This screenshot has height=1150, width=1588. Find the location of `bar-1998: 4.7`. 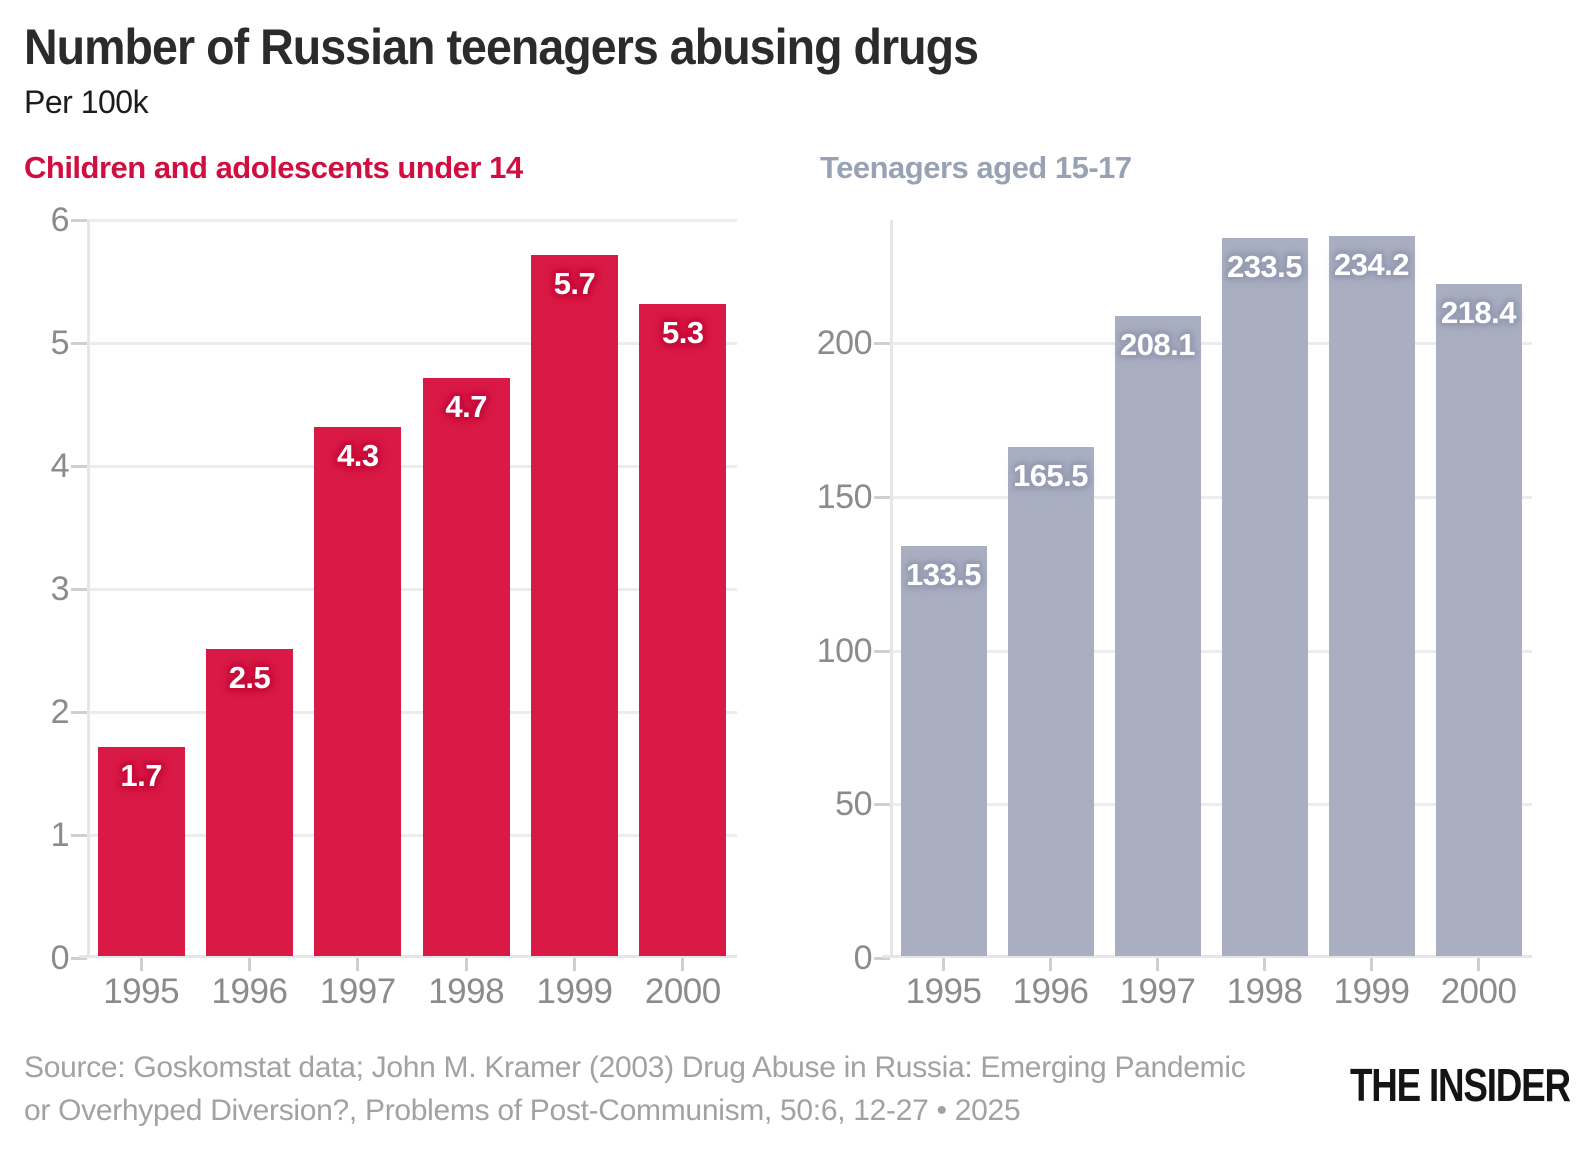

bar-1998: 4.7 is located at coordinates (466, 666).